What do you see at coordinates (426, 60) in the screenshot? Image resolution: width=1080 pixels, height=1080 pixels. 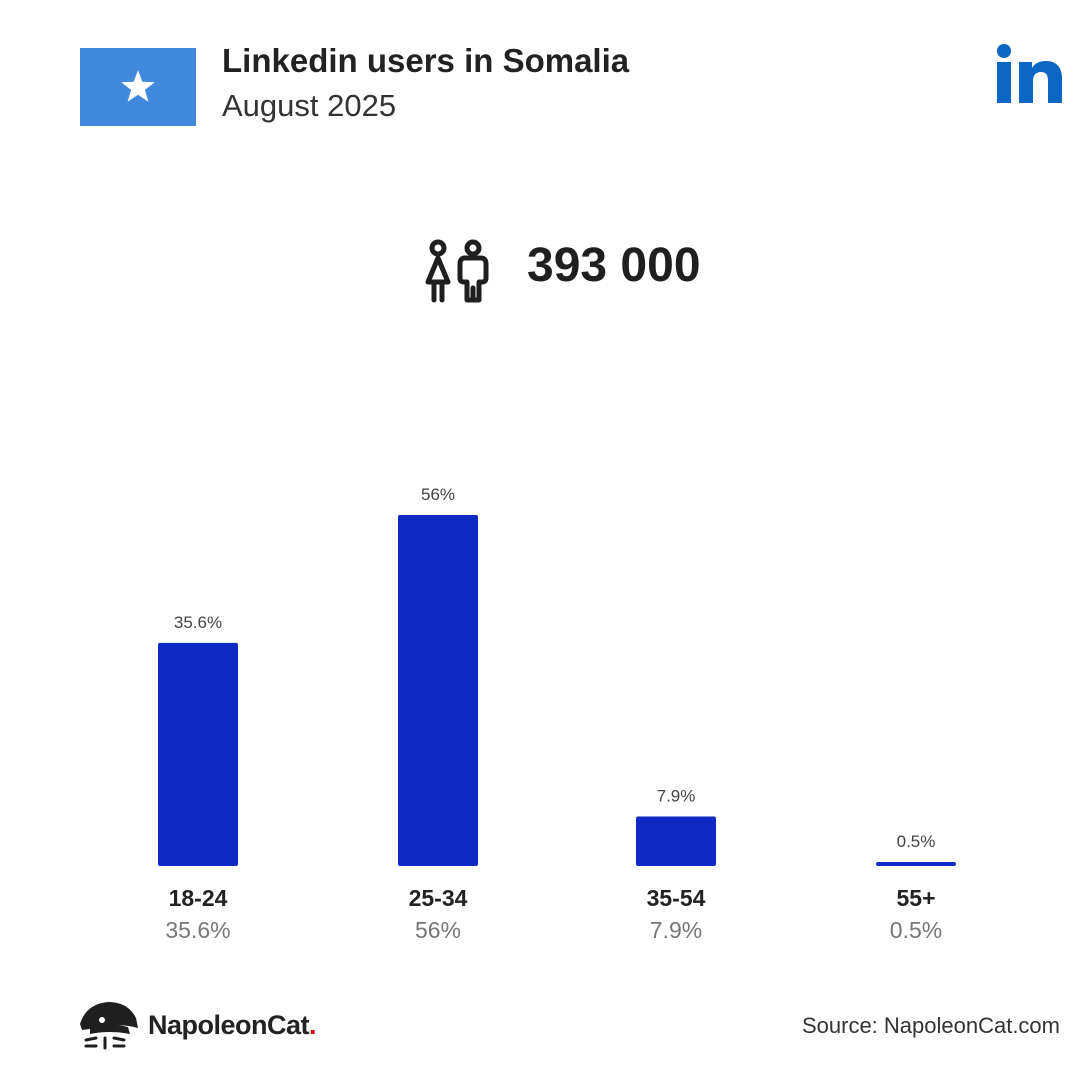 I see `page-title: Linkedin users in Somalia` at bounding box center [426, 60].